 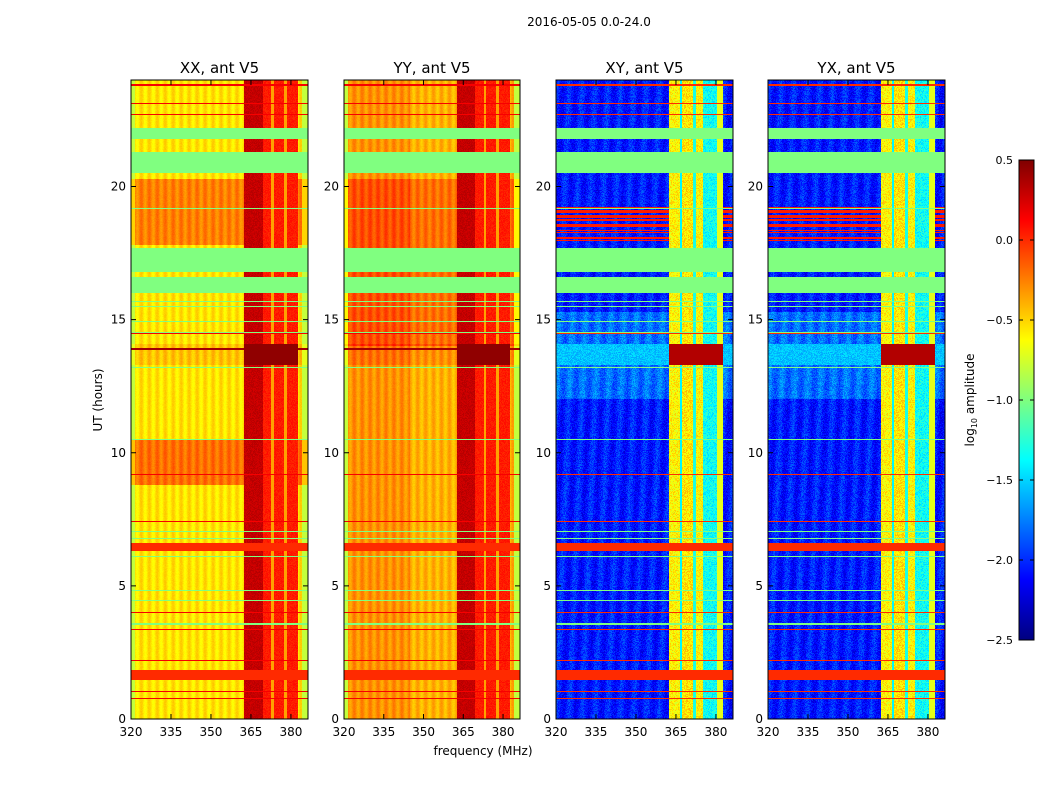 I want to click on colorbar-tick-label: 0.0, so click(x=1005, y=240).